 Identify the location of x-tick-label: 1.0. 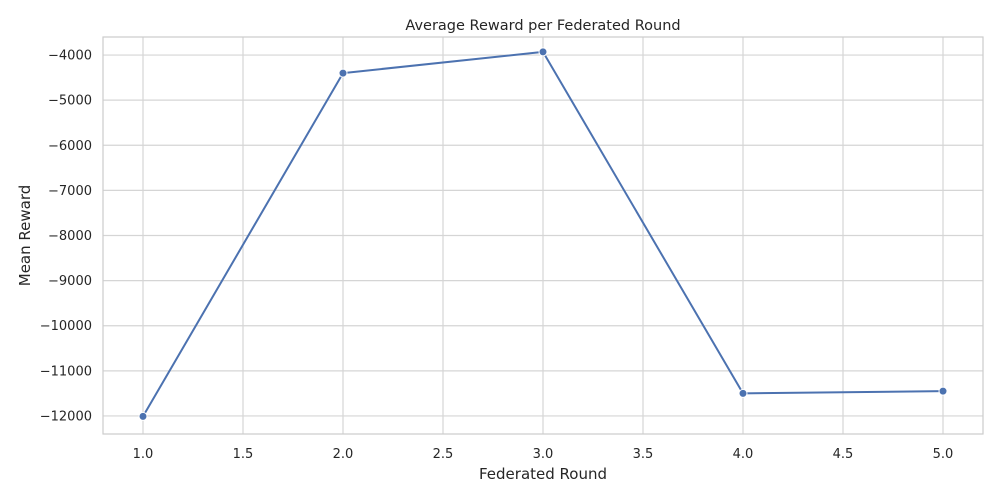
(143, 454).